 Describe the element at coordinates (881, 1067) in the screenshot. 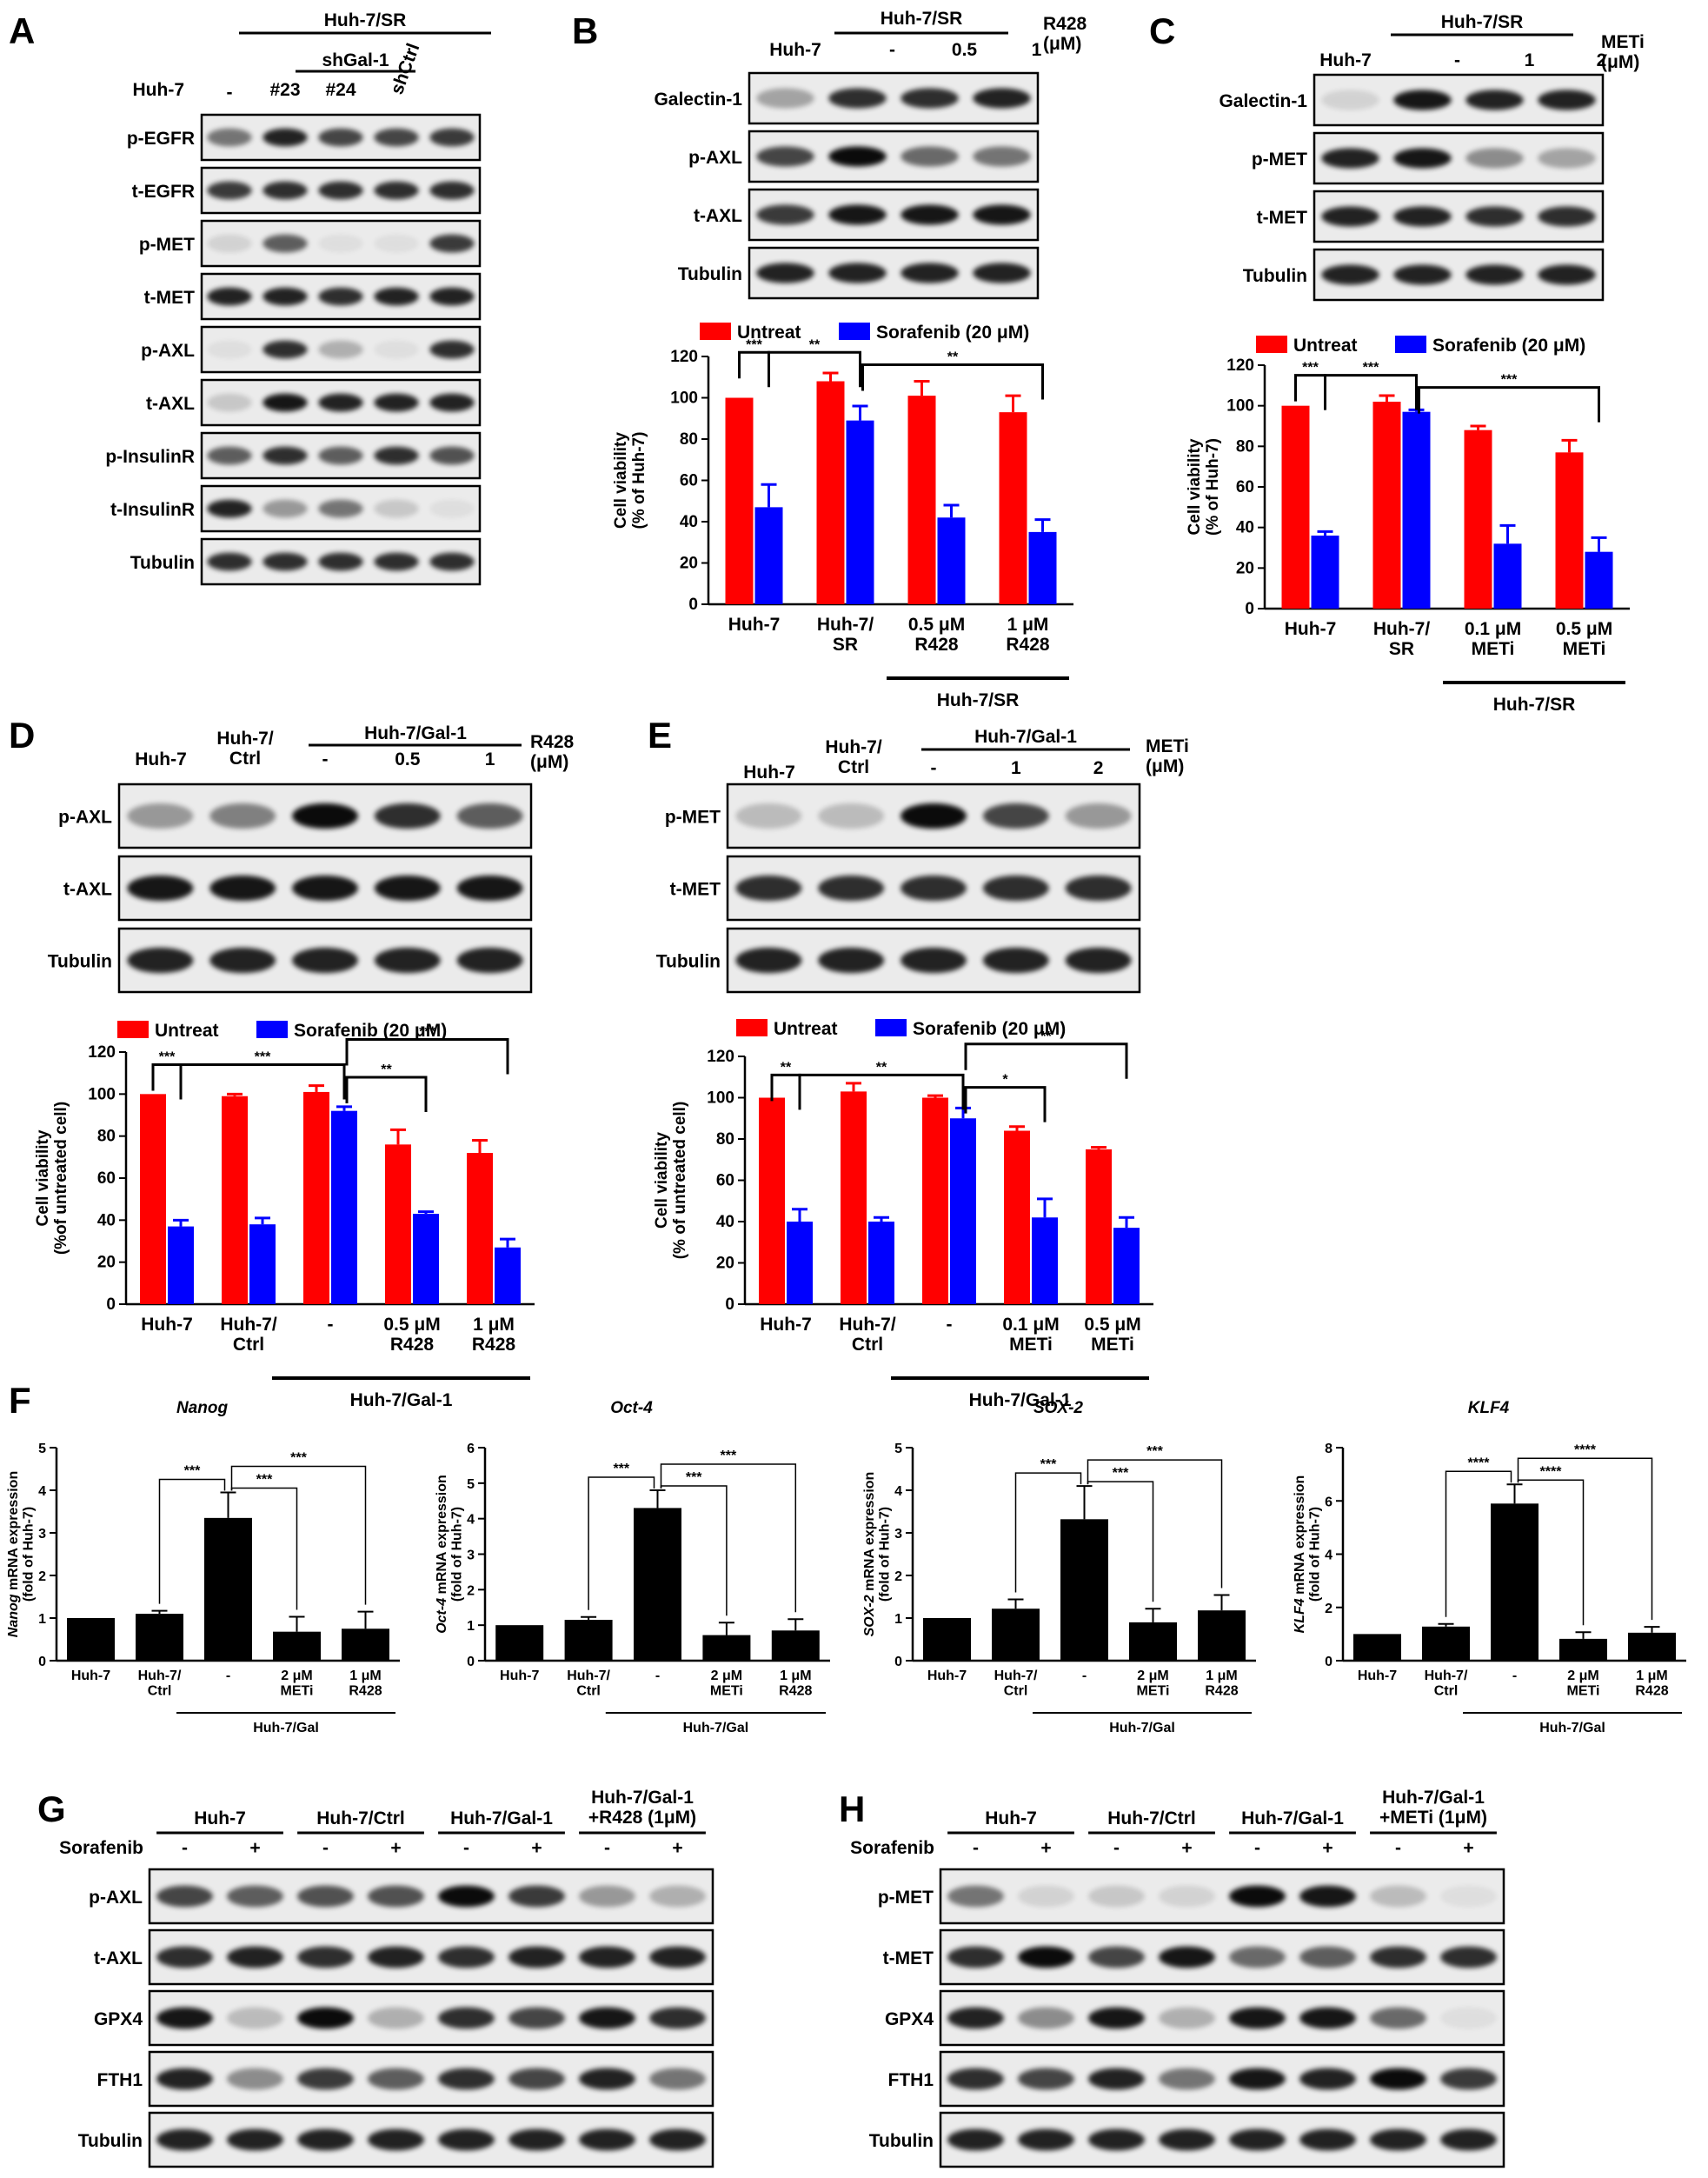

I see `significance-label: **` at that location.